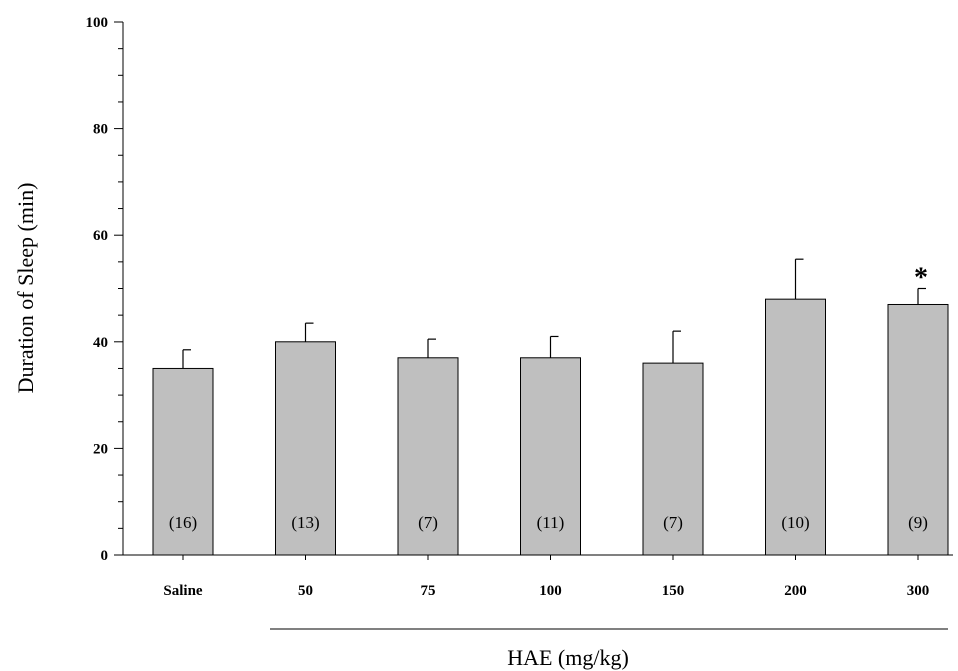 Image resolution: width=958 pixels, height=671 pixels. I want to click on y-tick-label: 20, so click(100, 449).